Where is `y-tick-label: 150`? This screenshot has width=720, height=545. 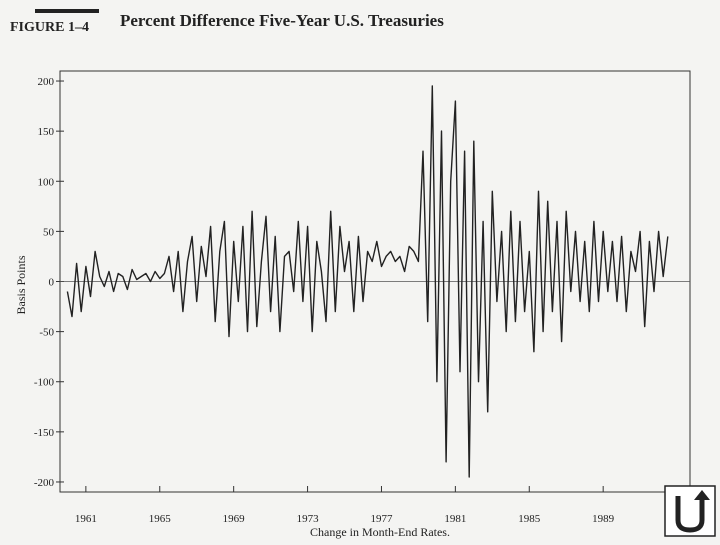 y-tick-label: 150 is located at coordinates (46, 132).